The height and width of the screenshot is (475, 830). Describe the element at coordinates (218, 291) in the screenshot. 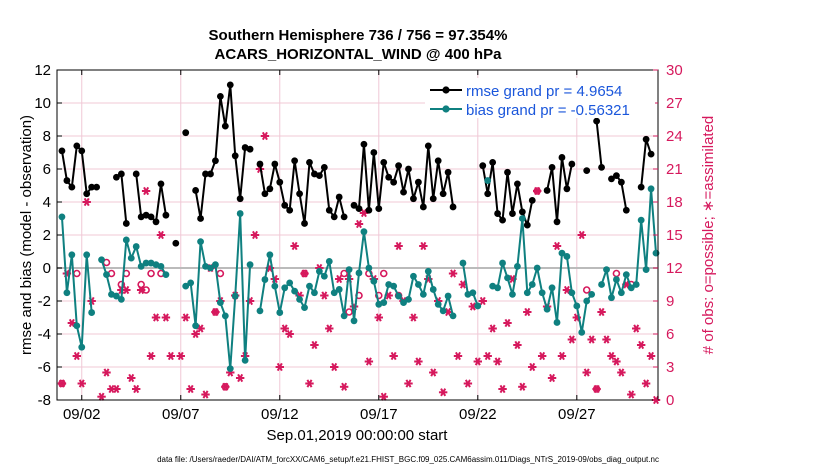

I see `bias-line` at that location.